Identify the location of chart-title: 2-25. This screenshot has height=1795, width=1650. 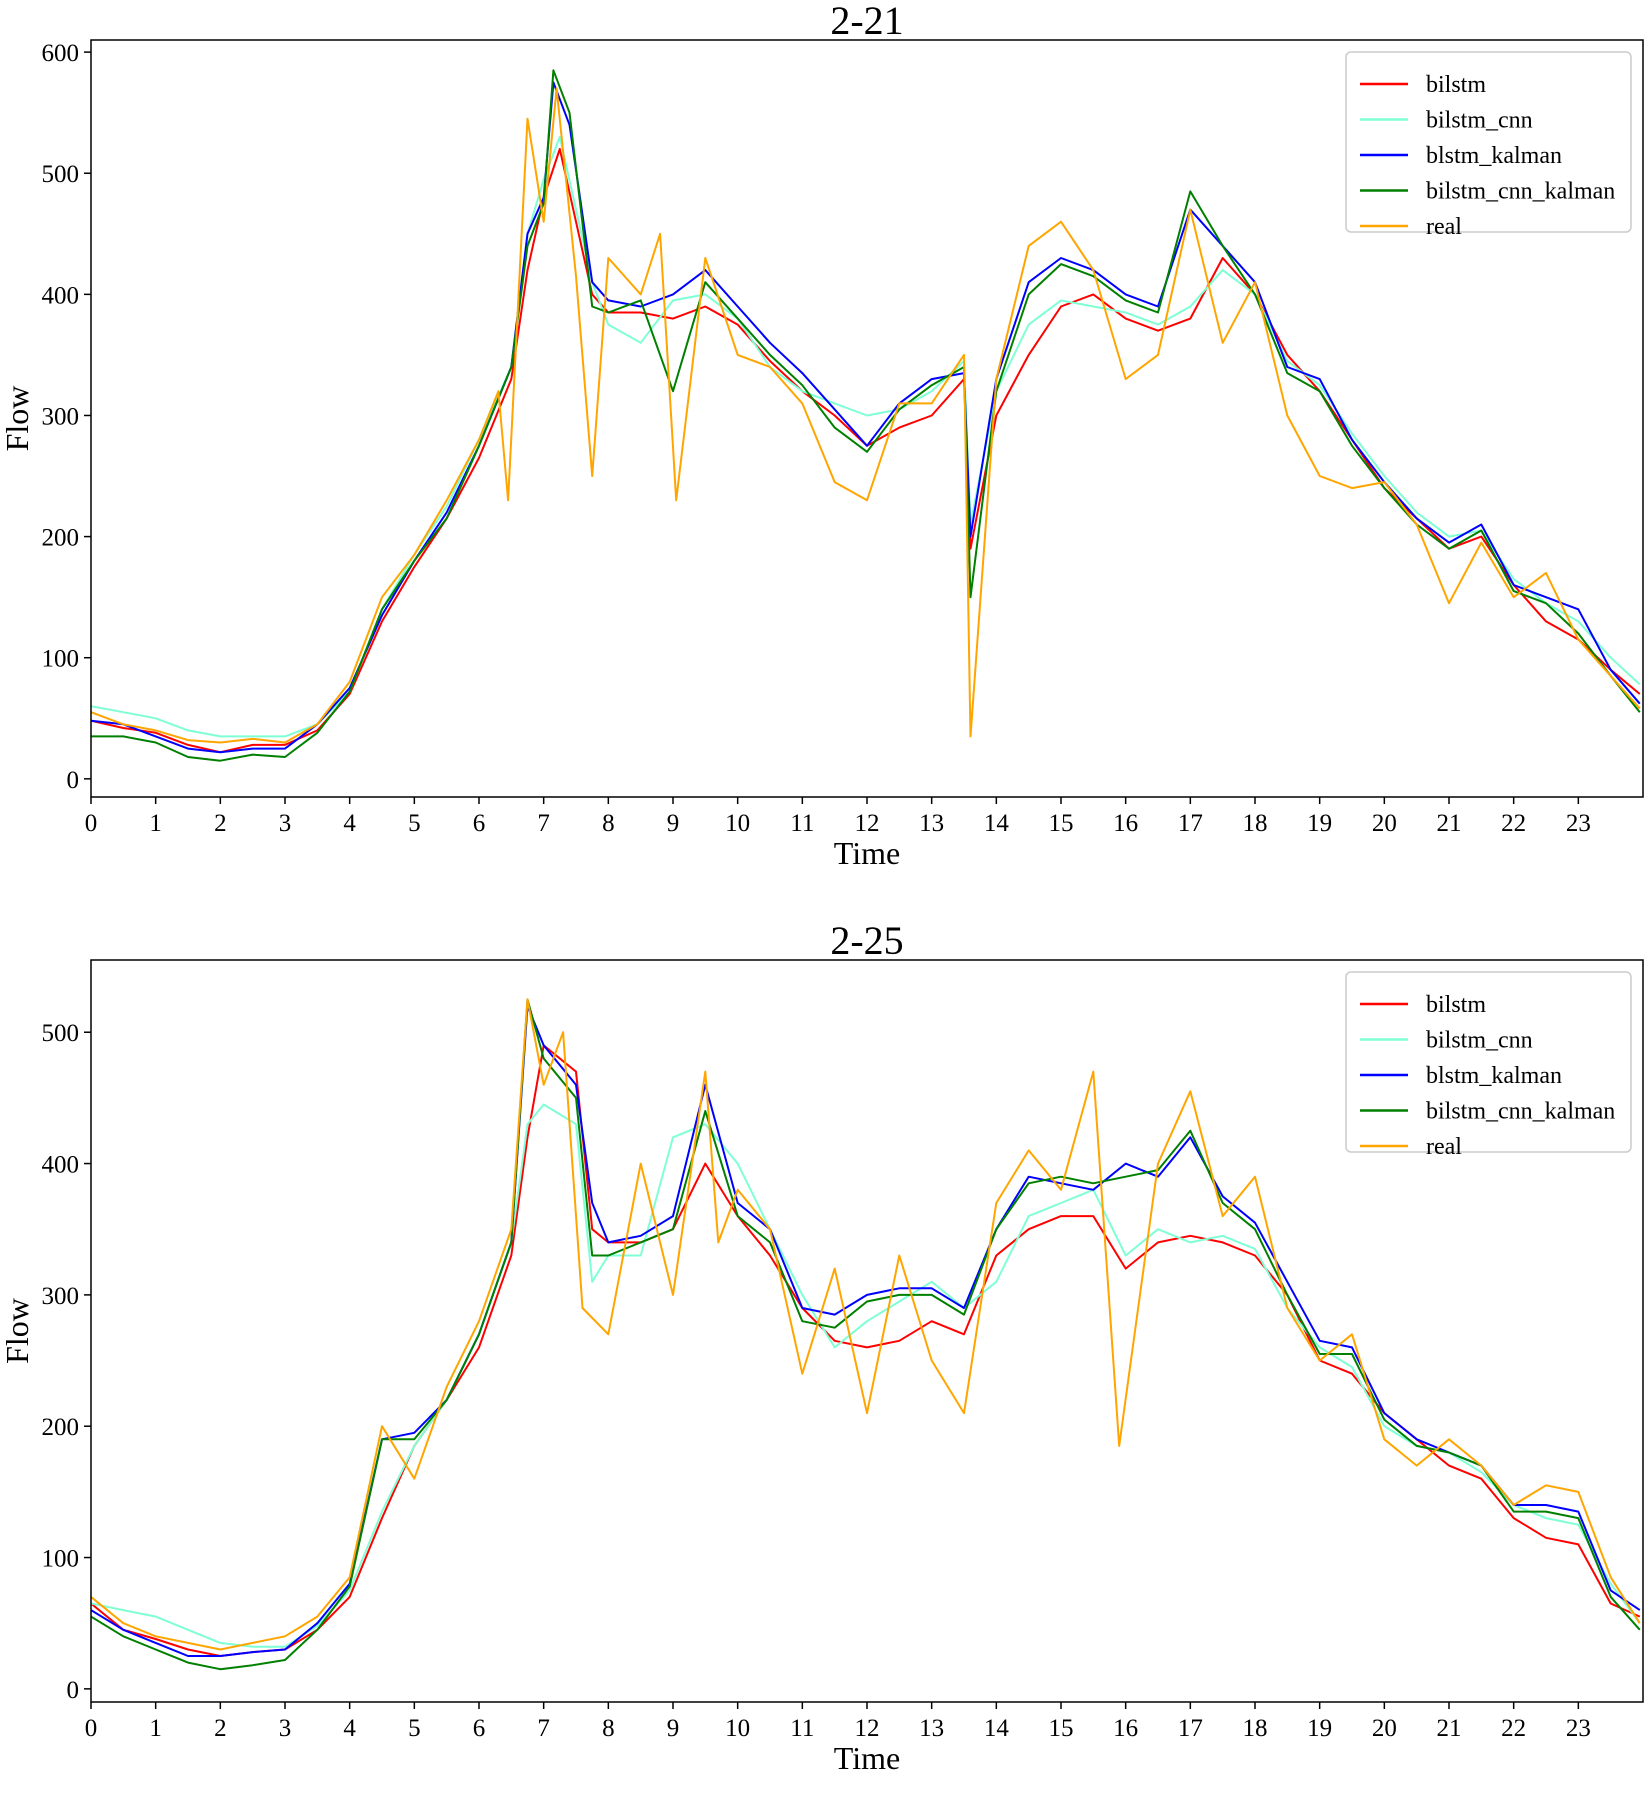
(866, 940).